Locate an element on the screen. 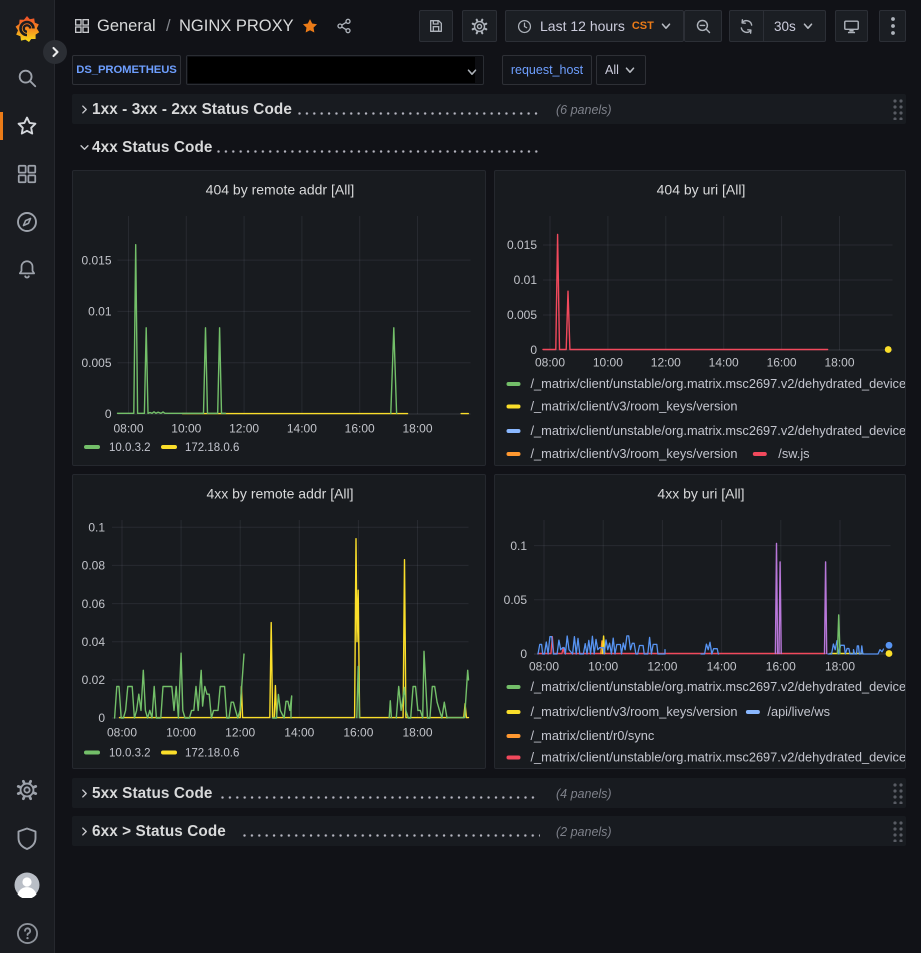 This screenshot has width=921, height=953. svg-text: /sw.js is located at coordinates (793, 453).